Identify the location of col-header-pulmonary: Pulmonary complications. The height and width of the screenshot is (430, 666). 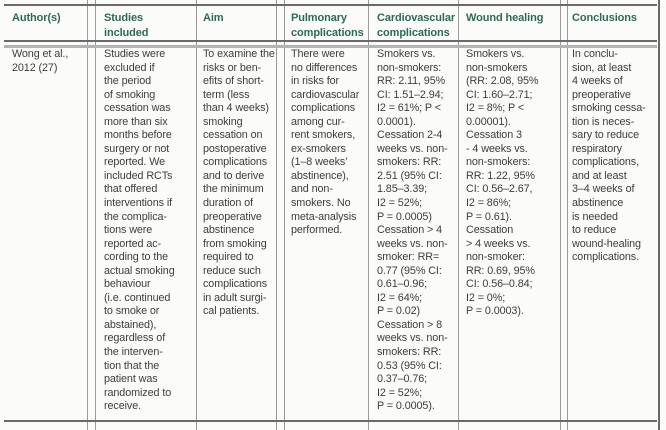
(327, 25).